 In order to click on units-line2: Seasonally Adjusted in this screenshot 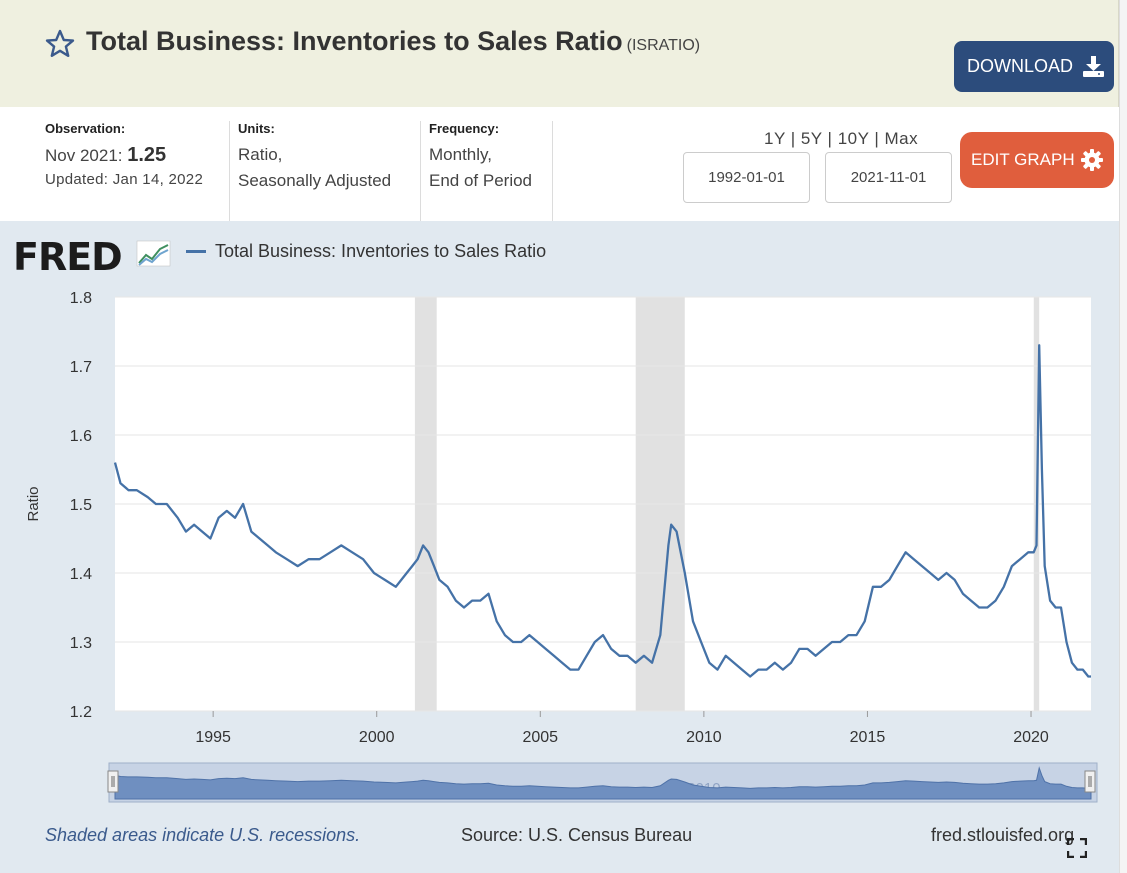, I will do `click(315, 180)`.